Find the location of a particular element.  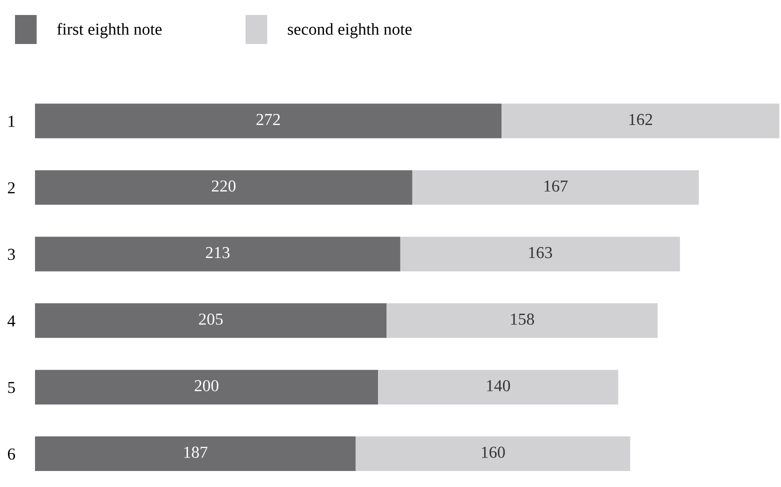

data-label: 167 is located at coordinates (556, 186).